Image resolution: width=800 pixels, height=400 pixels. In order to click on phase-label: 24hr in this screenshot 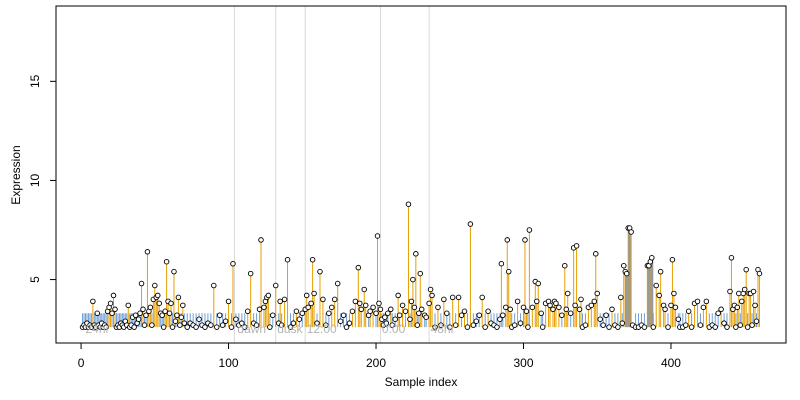, I will do `click(97, 329)`.